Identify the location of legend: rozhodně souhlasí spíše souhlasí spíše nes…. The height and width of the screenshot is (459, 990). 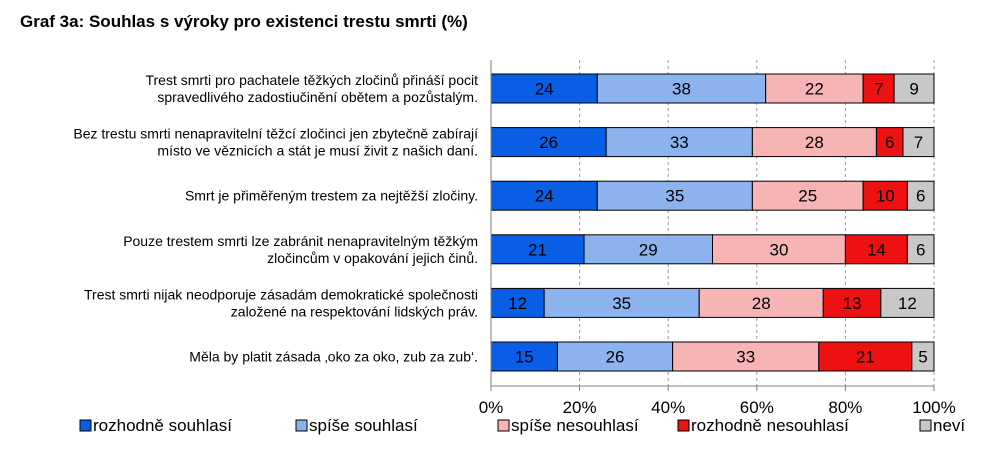
(522, 425).